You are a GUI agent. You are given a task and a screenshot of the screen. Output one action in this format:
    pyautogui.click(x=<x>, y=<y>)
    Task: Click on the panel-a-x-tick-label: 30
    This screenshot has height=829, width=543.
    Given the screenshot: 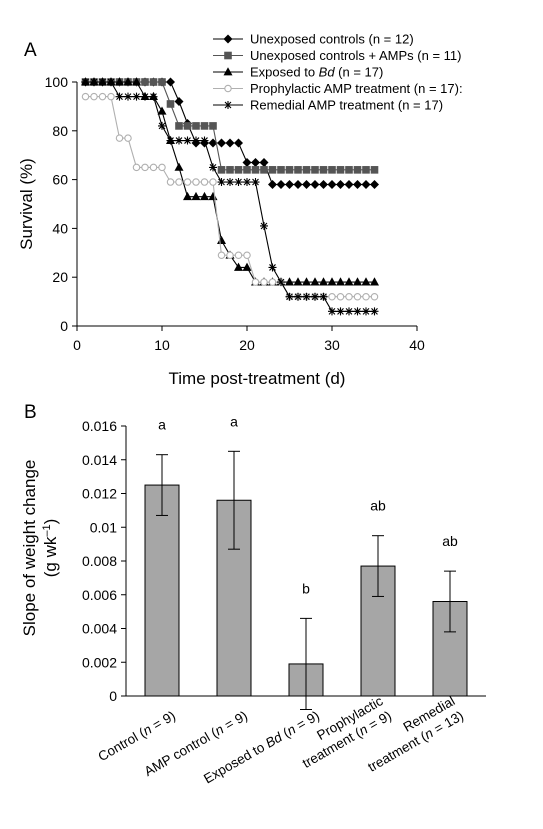 What is the action you would take?
    pyautogui.click(x=332, y=345)
    